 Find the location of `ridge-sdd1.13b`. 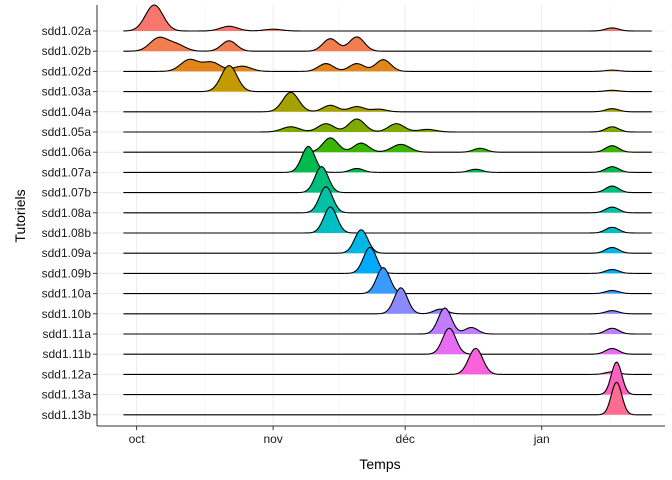

ridge-sdd1.13b is located at coordinates (387, 398).